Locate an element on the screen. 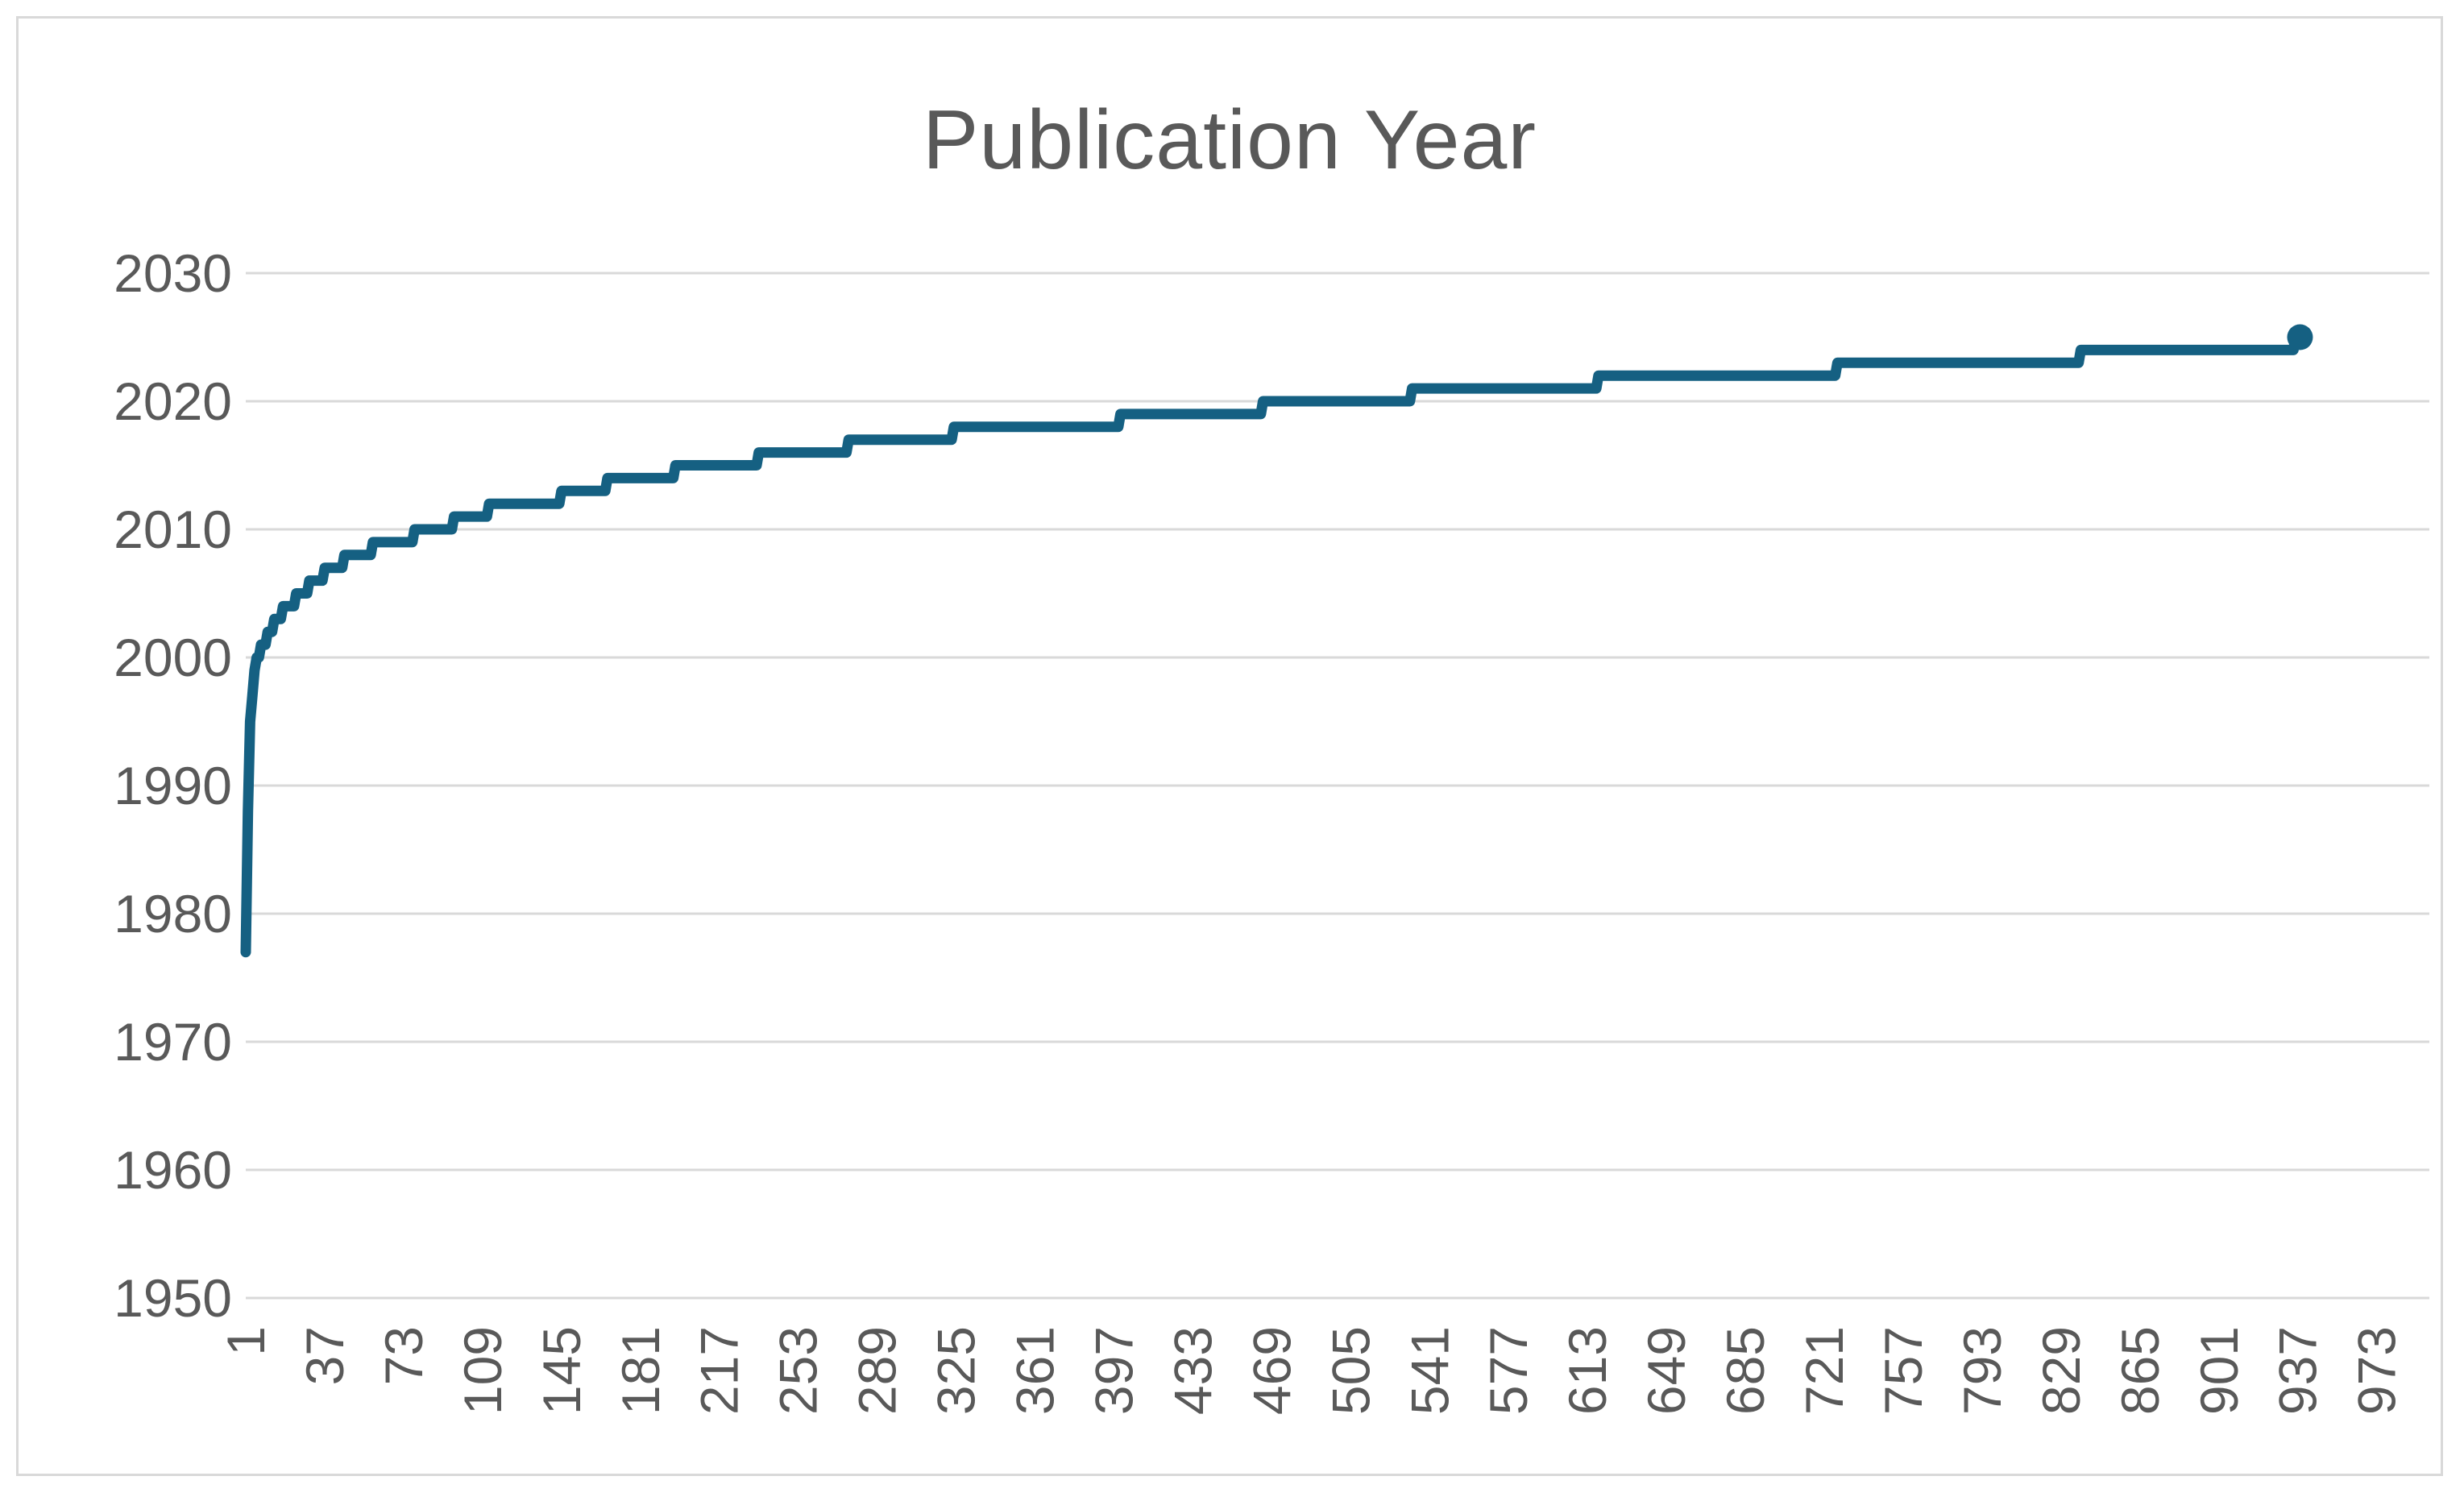 Image resolution: width=2464 pixels, height=1497 pixels. y-axis-tick-label: 2010 is located at coordinates (173, 530).